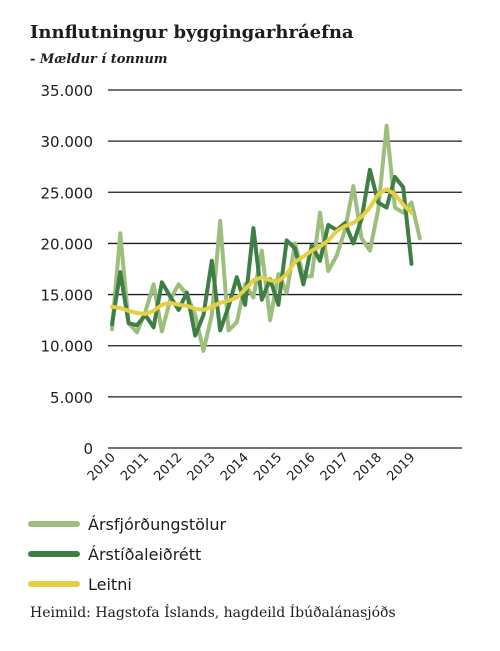 This screenshot has height=651, width=500. I want to click on legend-swatch-trend, so click(54, 584).